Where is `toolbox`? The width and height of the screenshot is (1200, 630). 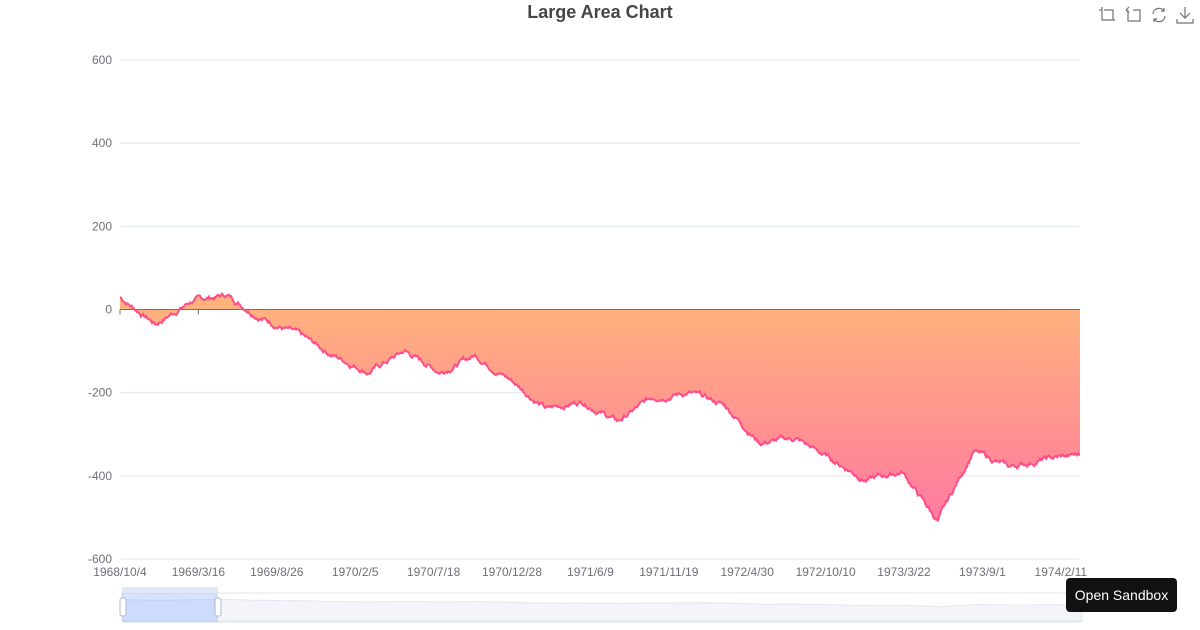
toolbox is located at coordinates (1146, 15).